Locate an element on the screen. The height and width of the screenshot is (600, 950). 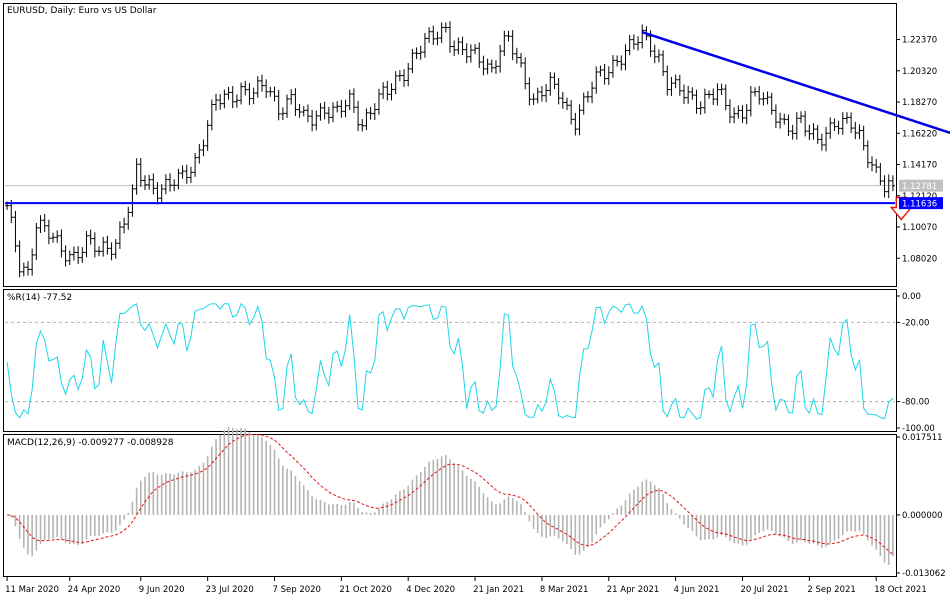
price-tick-label: 1.10070 is located at coordinates (919, 228).